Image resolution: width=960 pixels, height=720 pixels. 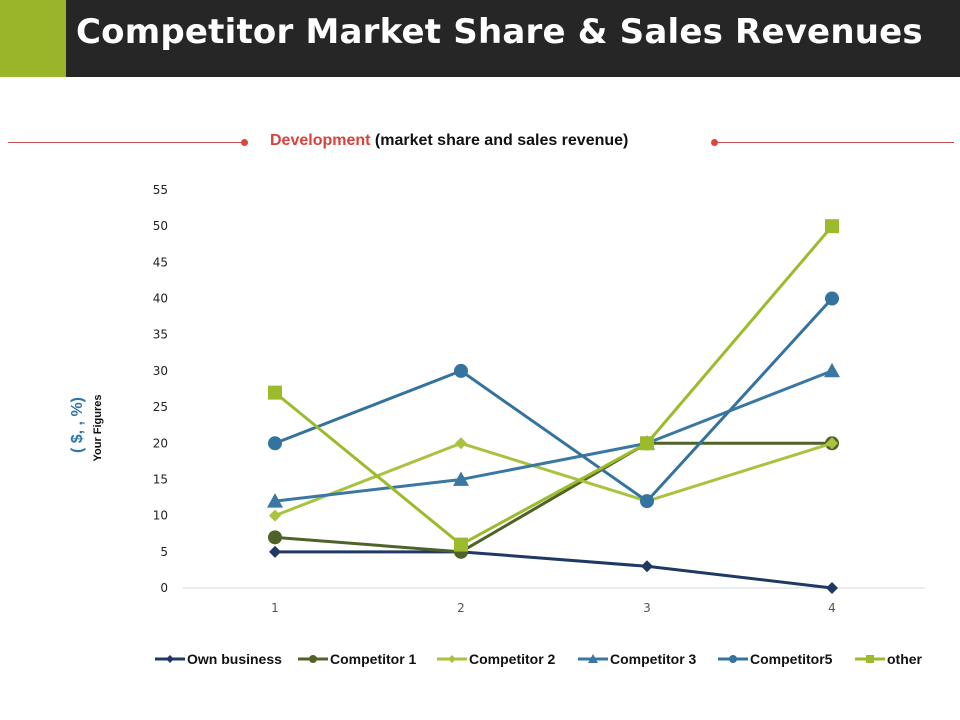 What do you see at coordinates (126, 142) in the screenshot?
I see `subtitle-rule-left` at bounding box center [126, 142].